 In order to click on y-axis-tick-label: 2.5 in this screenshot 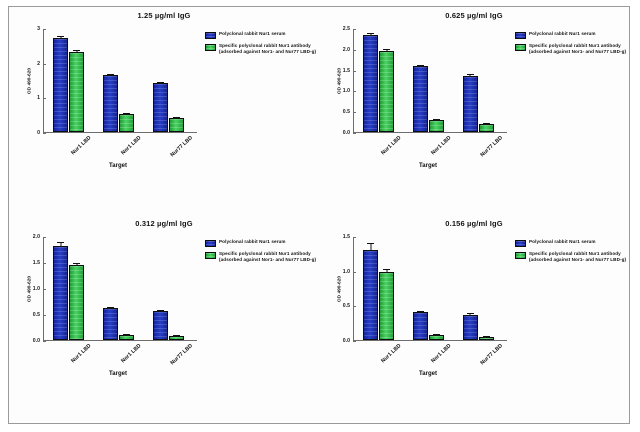, I will do `click(349, 29)`.